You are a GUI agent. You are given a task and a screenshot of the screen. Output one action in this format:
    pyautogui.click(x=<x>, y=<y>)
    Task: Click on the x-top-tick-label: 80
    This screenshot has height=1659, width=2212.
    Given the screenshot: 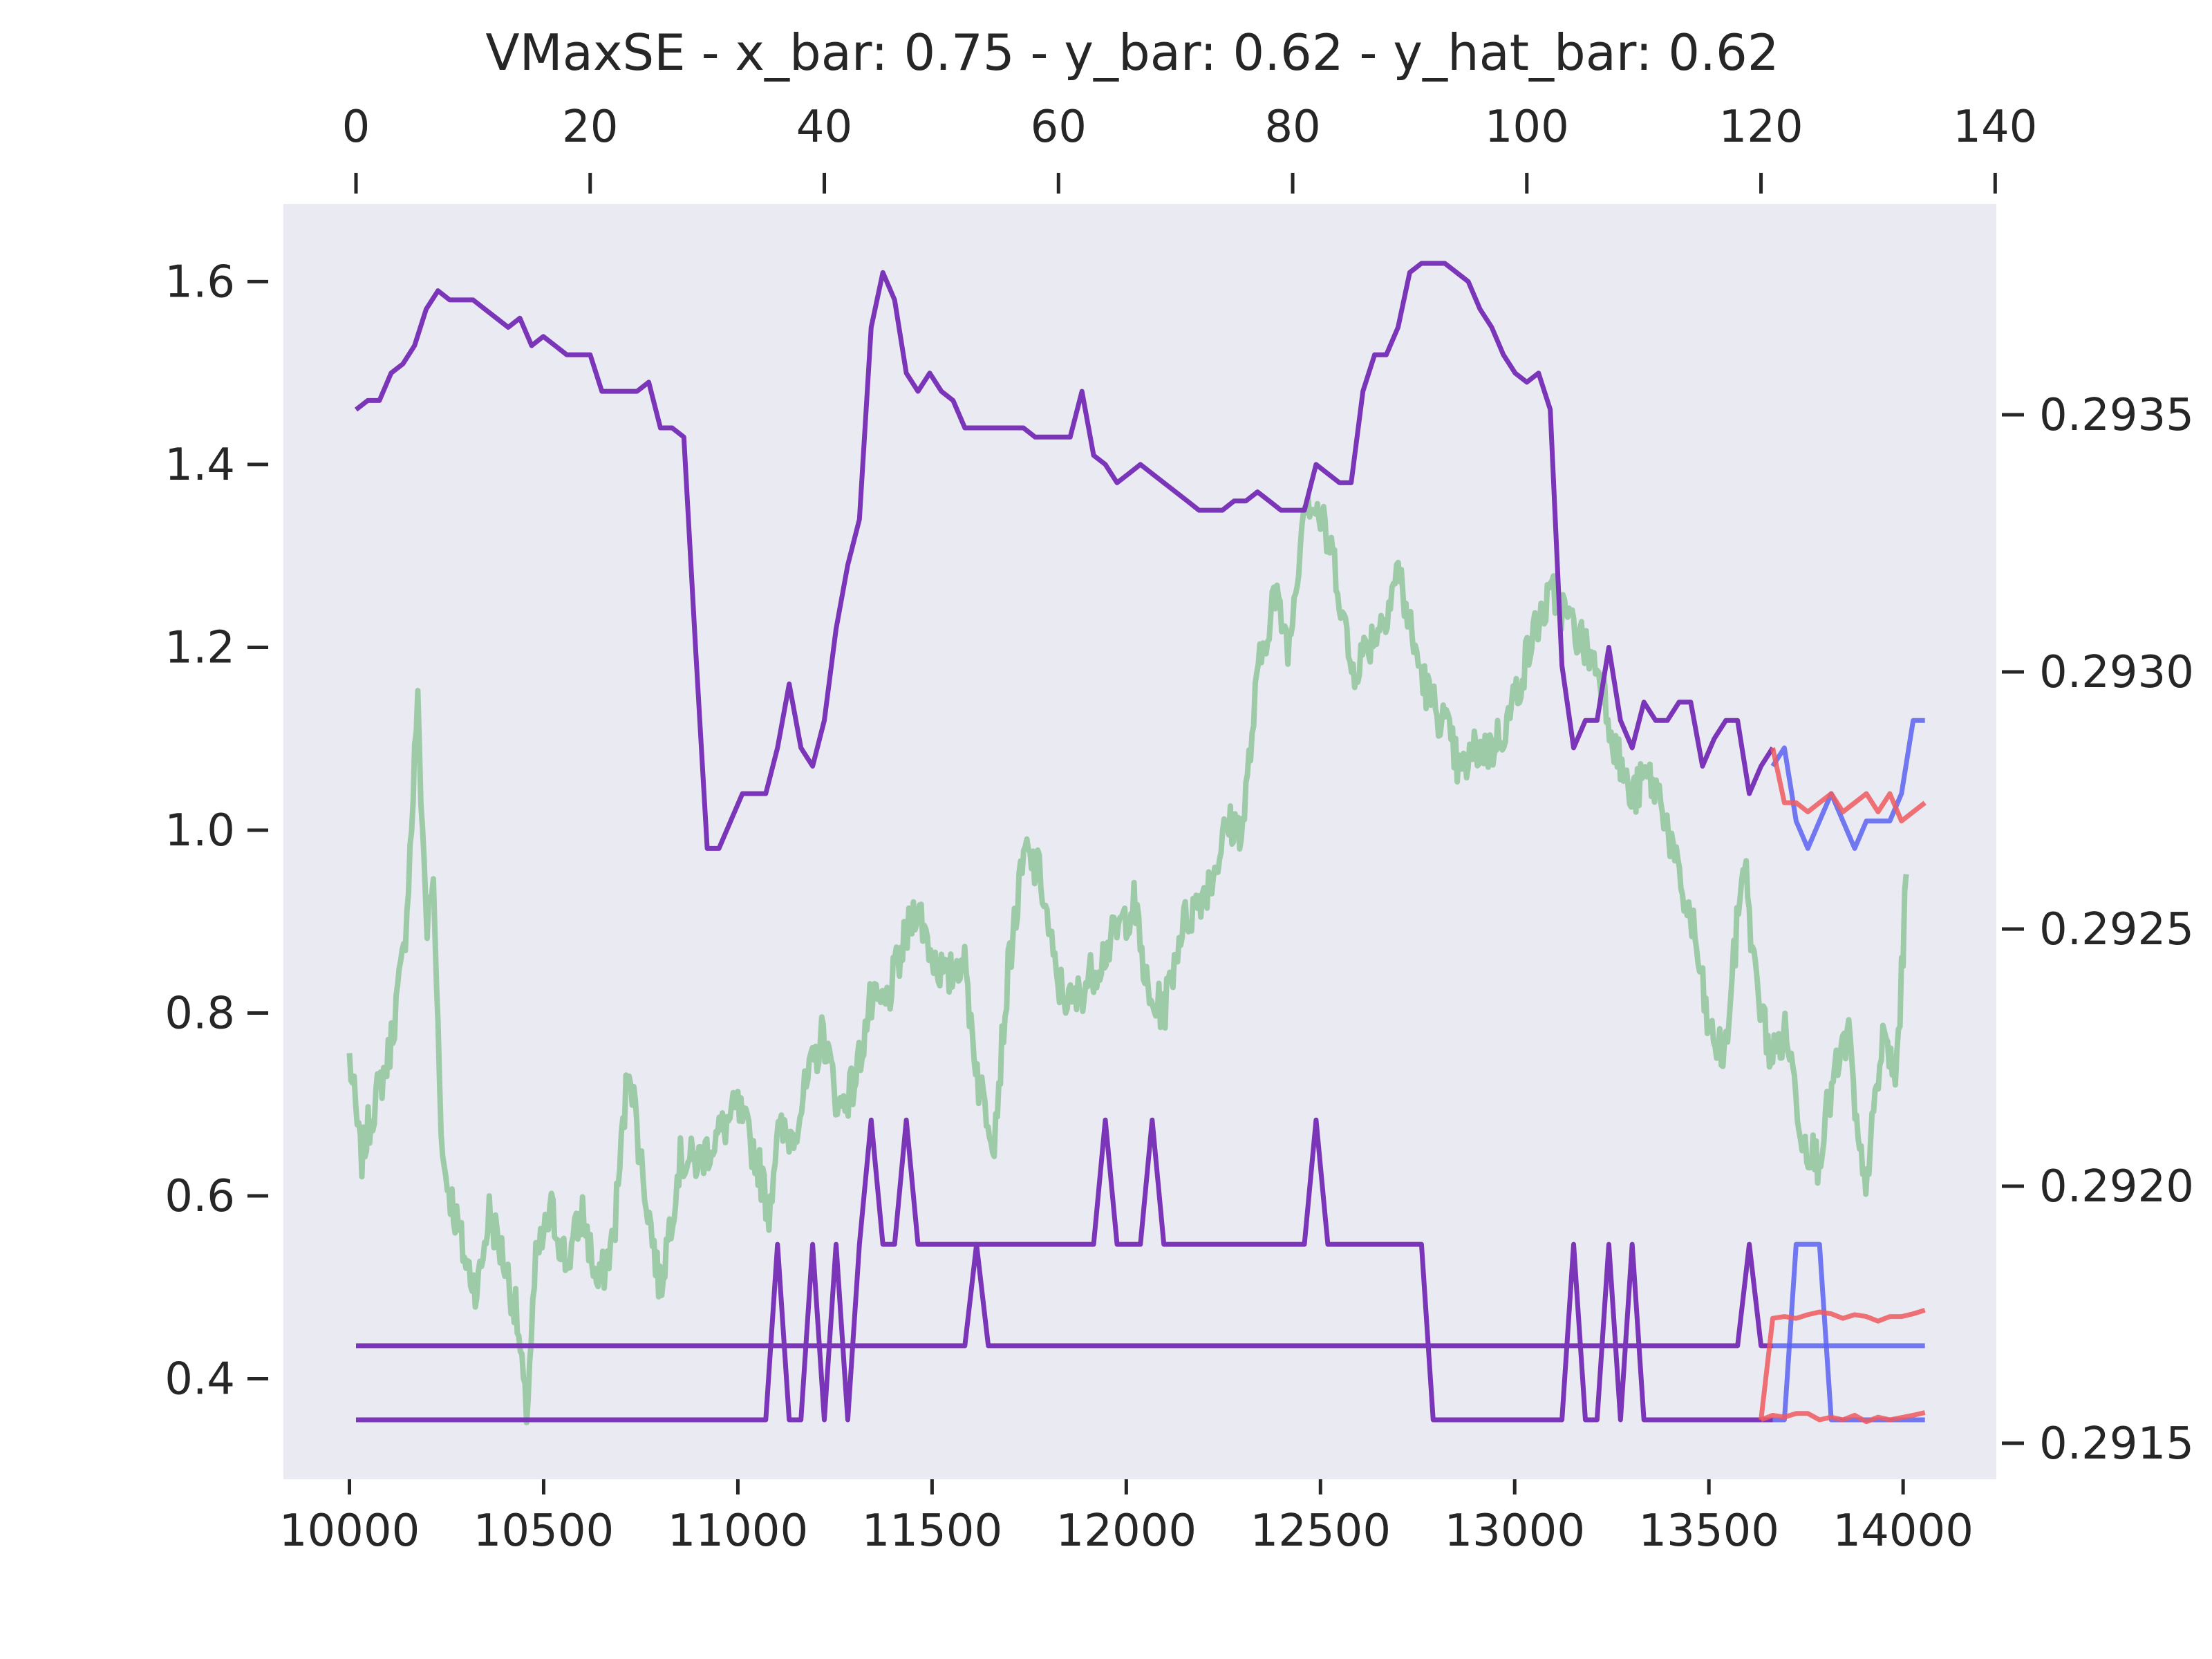 What is the action you would take?
    pyautogui.click(x=1292, y=128)
    